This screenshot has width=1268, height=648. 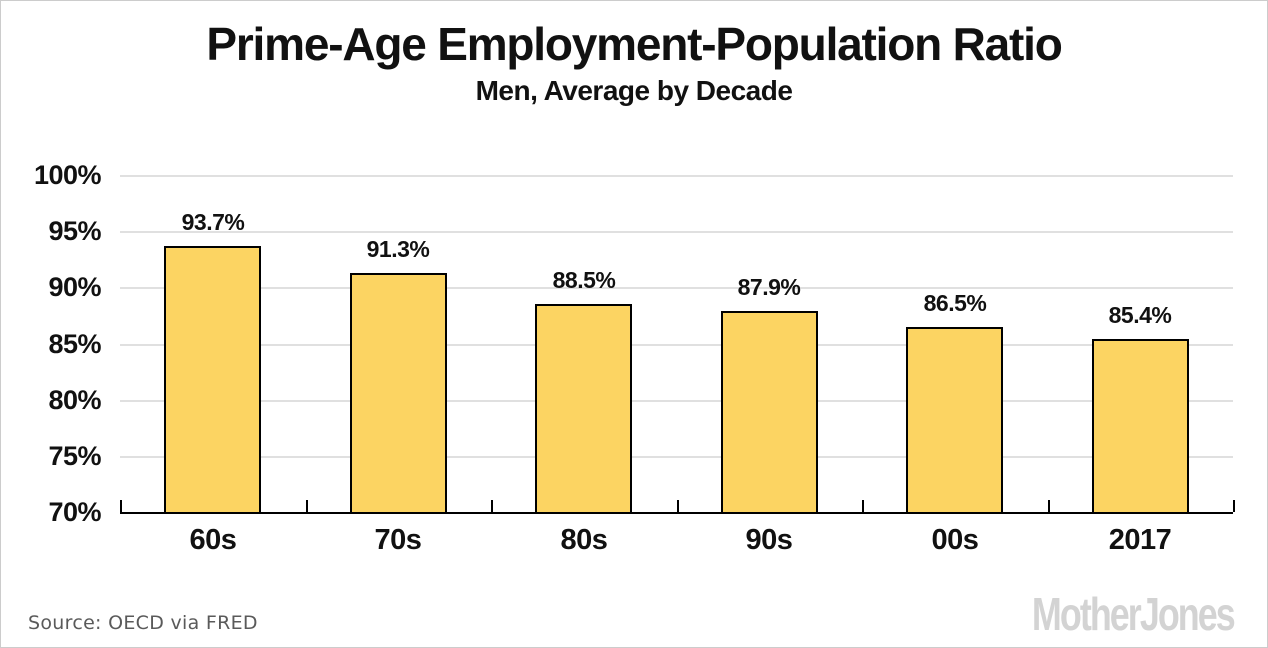 I want to click on y-axis-tick-label: 70%, so click(x=74, y=512).